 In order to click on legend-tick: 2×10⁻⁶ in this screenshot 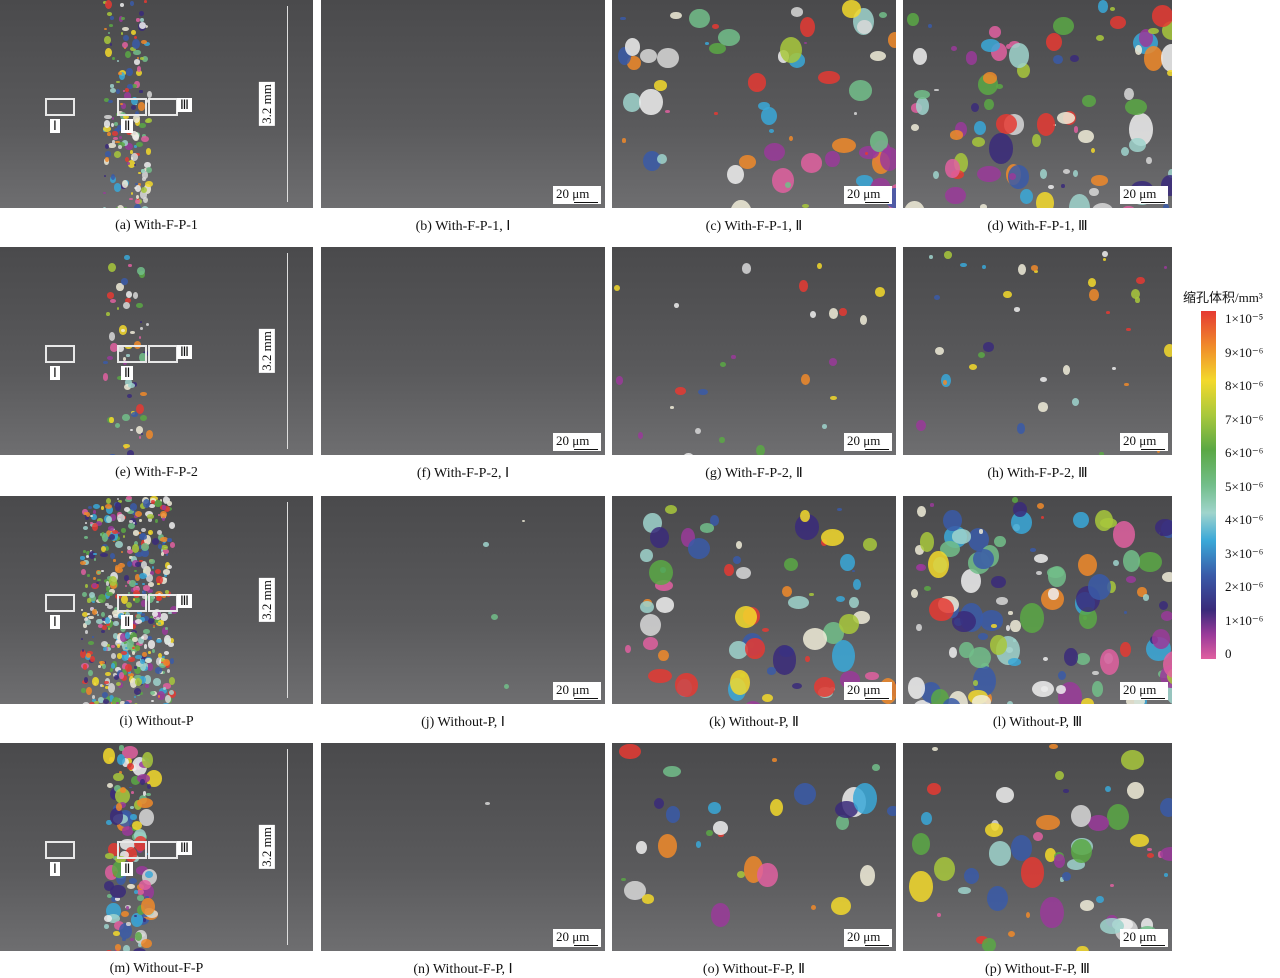, I will do `click(1244, 587)`.